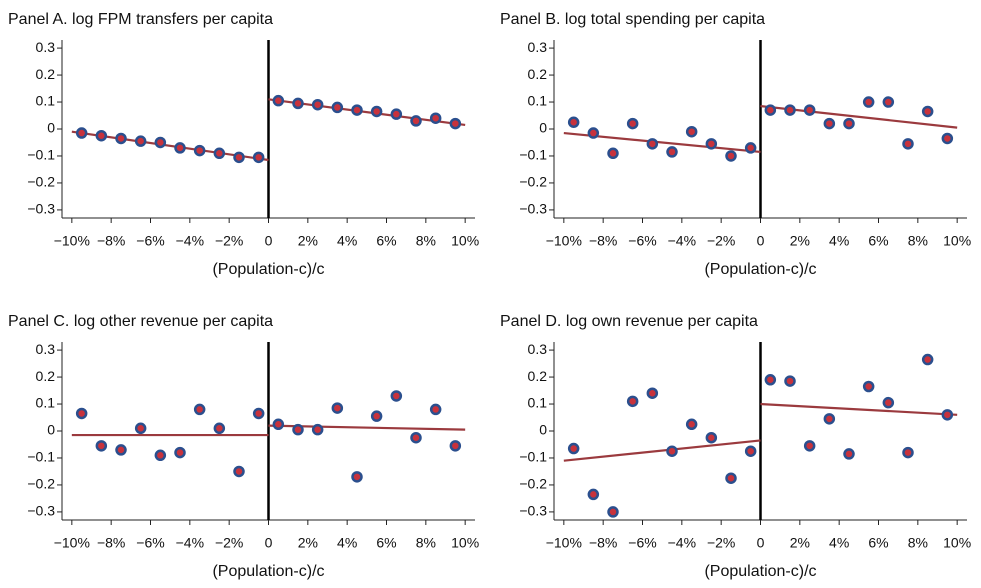  Describe the element at coordinates (632, 19) in the screenshot. I see `panel-title: Panel B. log total spending per capita` at that location.